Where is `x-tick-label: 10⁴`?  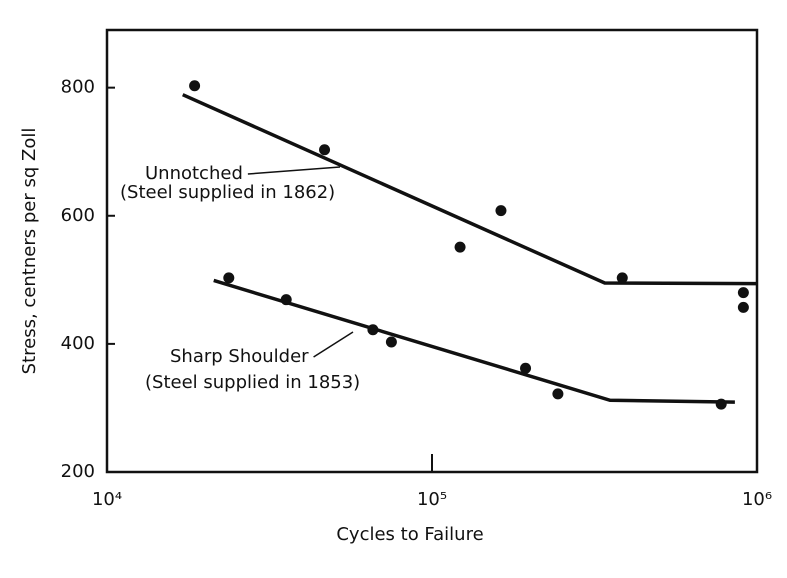
x-tick-label: 10⁴ is located at coordinates (107, 499).